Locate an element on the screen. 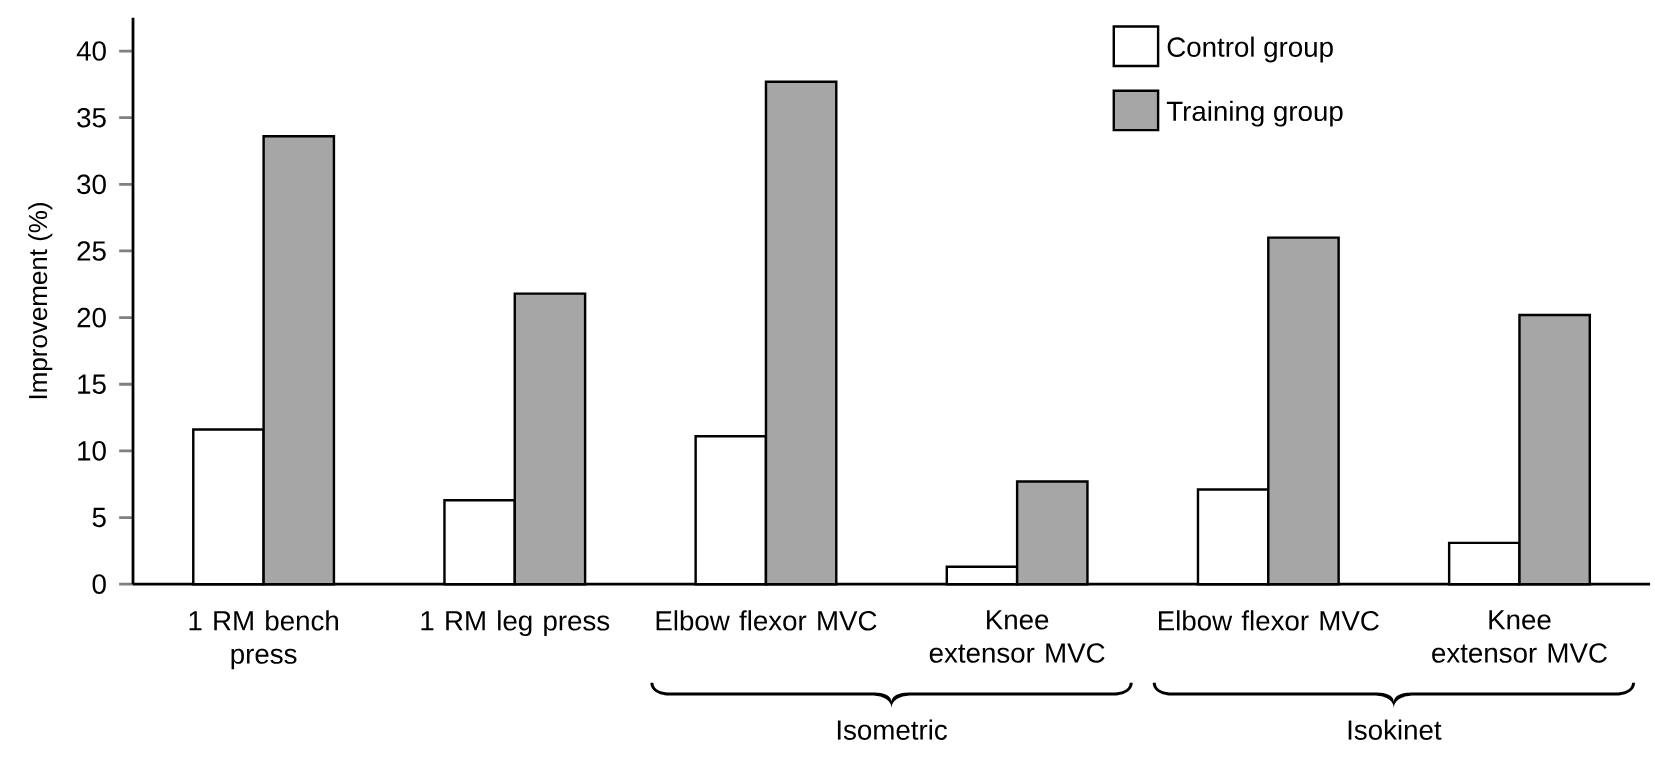 The height and width of the screenshot is (757, 1655). x-tick-label: 1 RM leg press is located at coordinates (515, 623).